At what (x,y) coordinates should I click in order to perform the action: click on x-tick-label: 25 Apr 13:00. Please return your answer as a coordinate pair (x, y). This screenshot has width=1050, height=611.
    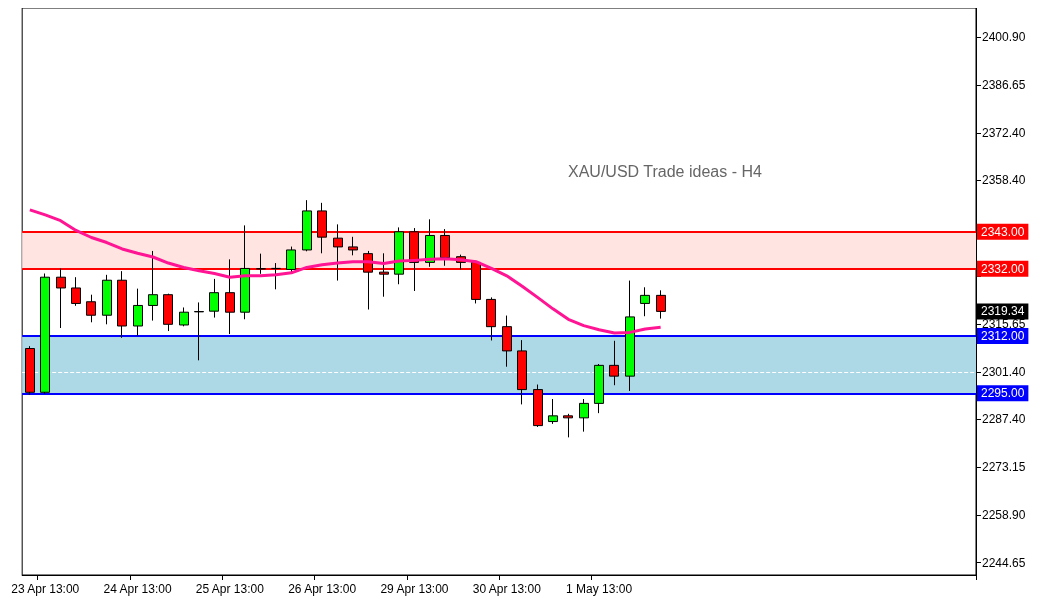
    Looking at the image, I should click on (230, 589).